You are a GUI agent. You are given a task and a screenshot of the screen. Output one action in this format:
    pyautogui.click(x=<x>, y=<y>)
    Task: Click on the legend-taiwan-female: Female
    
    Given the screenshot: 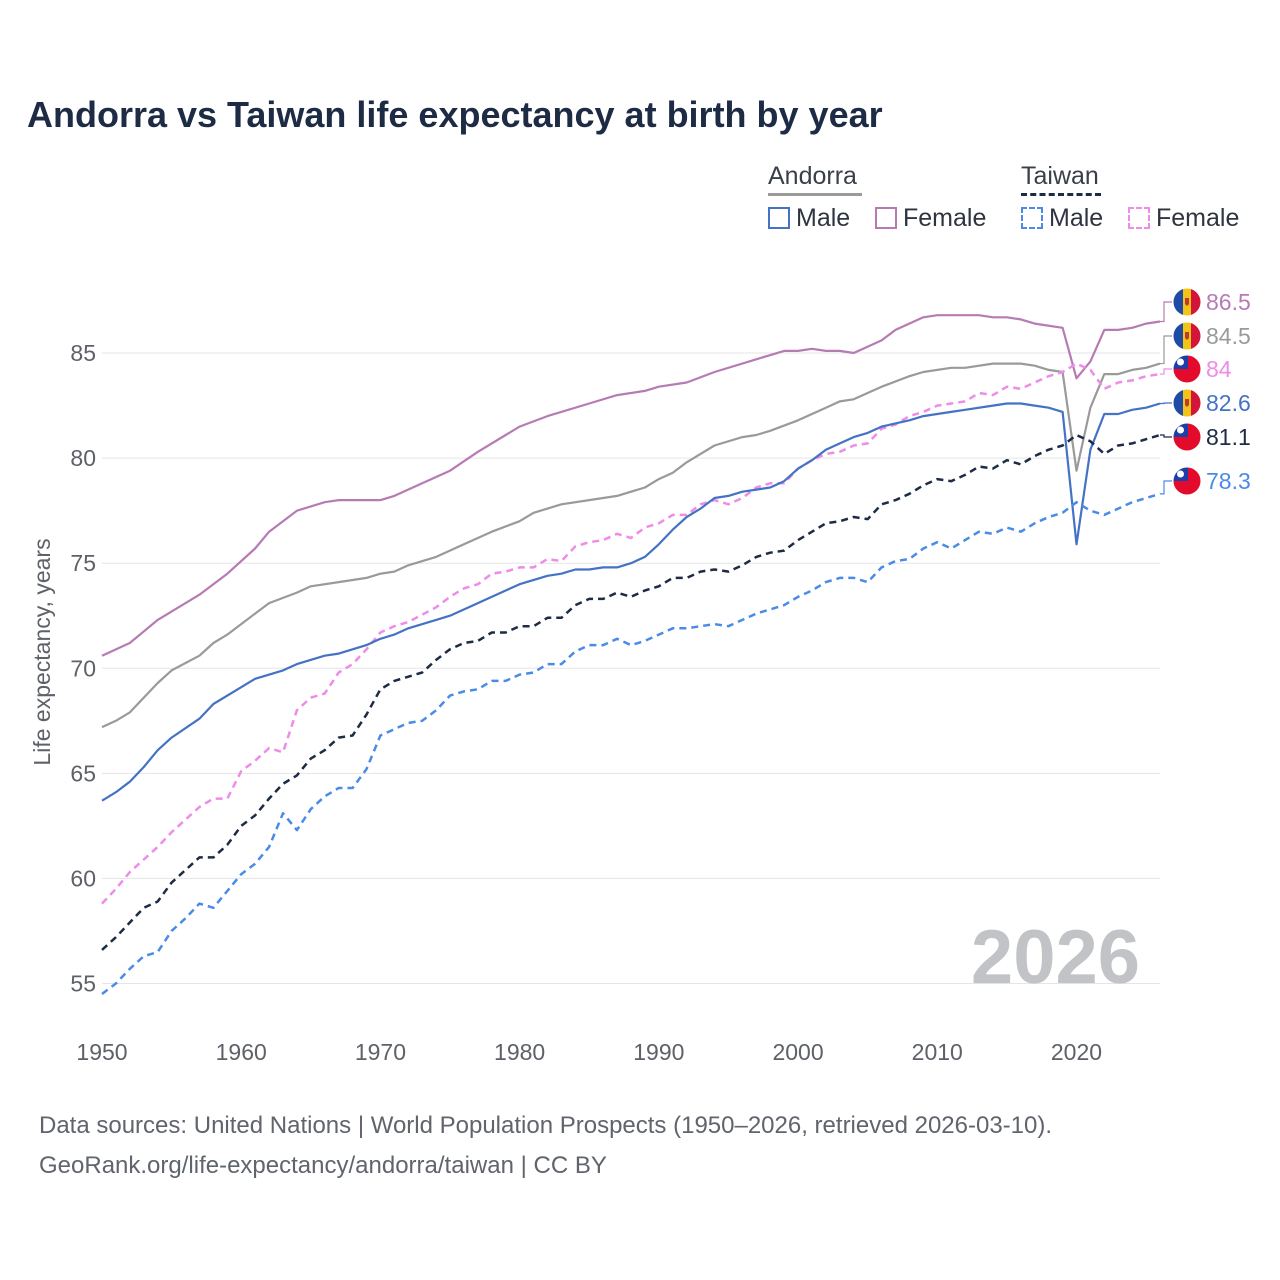 What is the action you would take?
    pyautogui.click(x=1183, y=218)
    